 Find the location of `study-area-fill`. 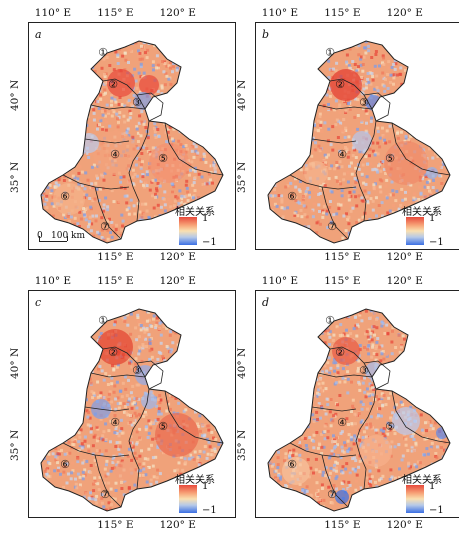

study-area-fill is located at coordinates (359, 410).